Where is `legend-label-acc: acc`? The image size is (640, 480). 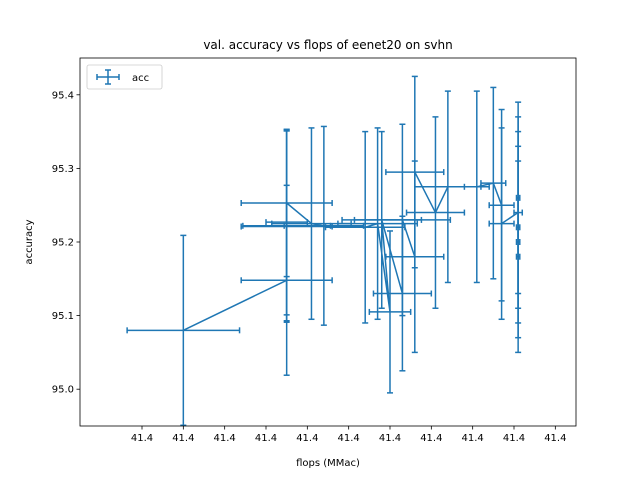 legend-label-acc: acc is located at coordinates (140, 78).